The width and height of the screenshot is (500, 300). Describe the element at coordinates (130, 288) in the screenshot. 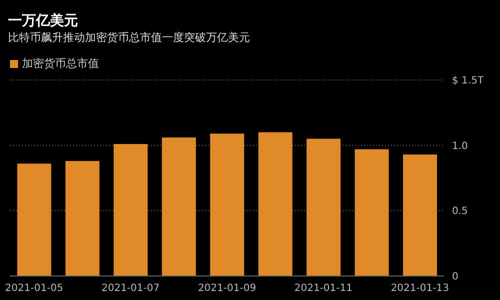

I see `x-tick-label: 2021-01-07` at that location.